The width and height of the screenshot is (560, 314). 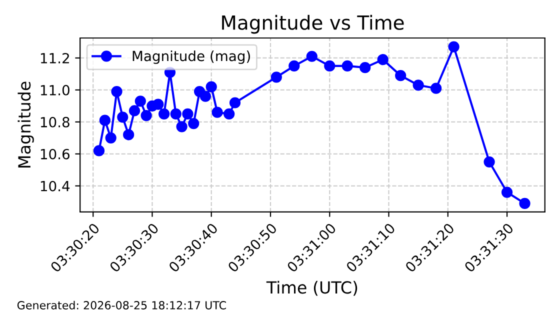 What do you see at coordinates (312, 288) in the screenshot?
I see `x-axis-title: Time (UTC)` at bounding box center [312, 288].